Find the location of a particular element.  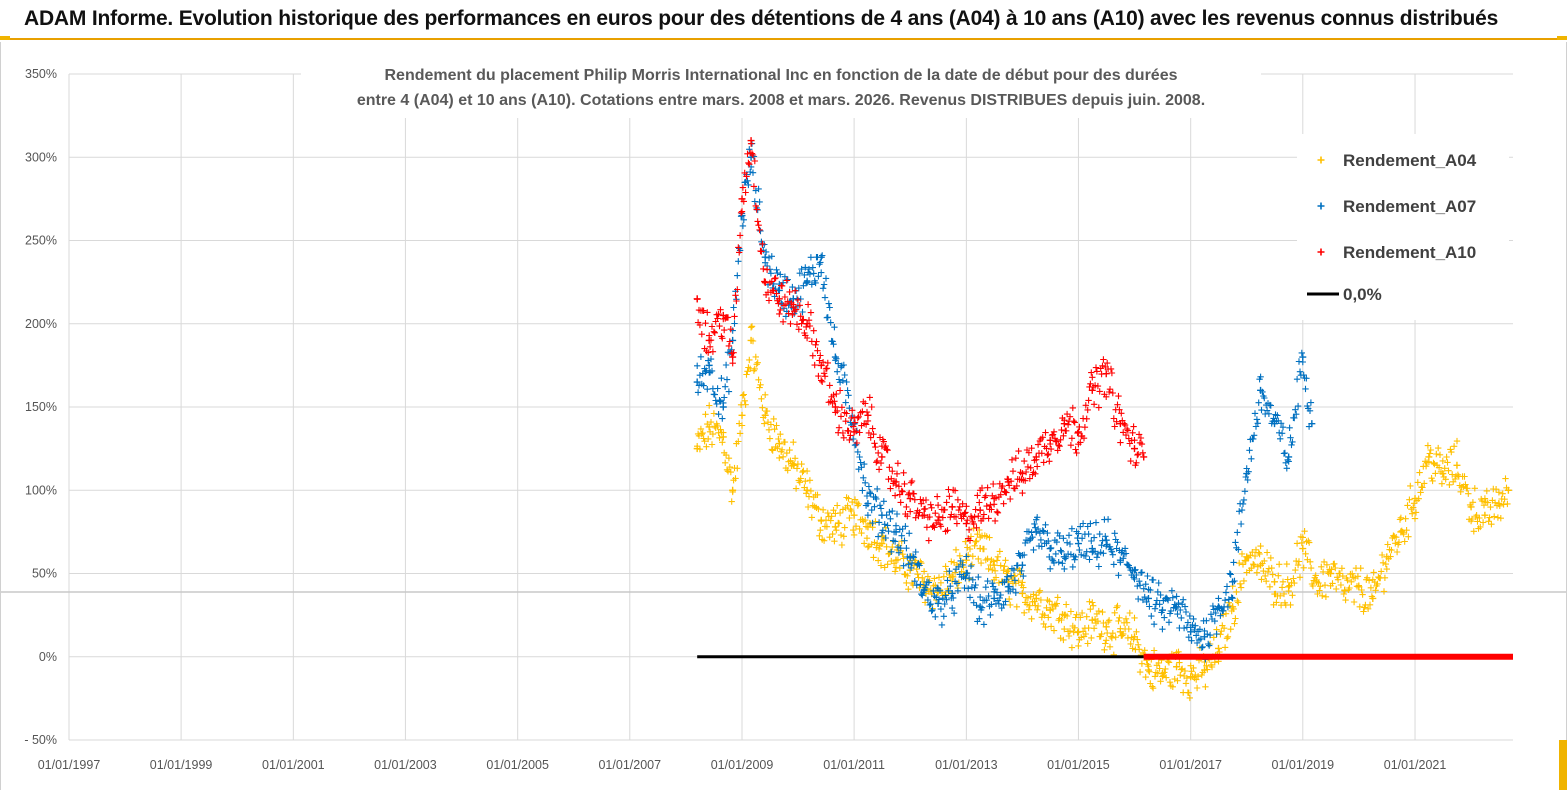

y-tick-label: 100% is located at coordinates (41, 490).